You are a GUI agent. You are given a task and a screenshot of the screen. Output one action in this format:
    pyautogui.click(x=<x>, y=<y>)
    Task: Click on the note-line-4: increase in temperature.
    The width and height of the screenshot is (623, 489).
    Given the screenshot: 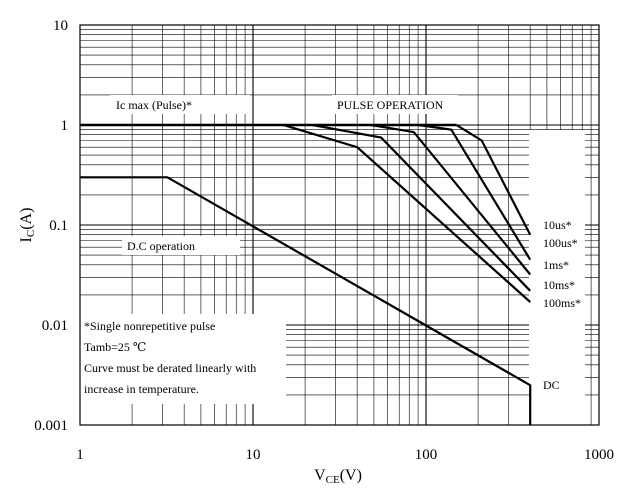 What is the action you would take?
    pyautogui.click(x=141, y=389)
    